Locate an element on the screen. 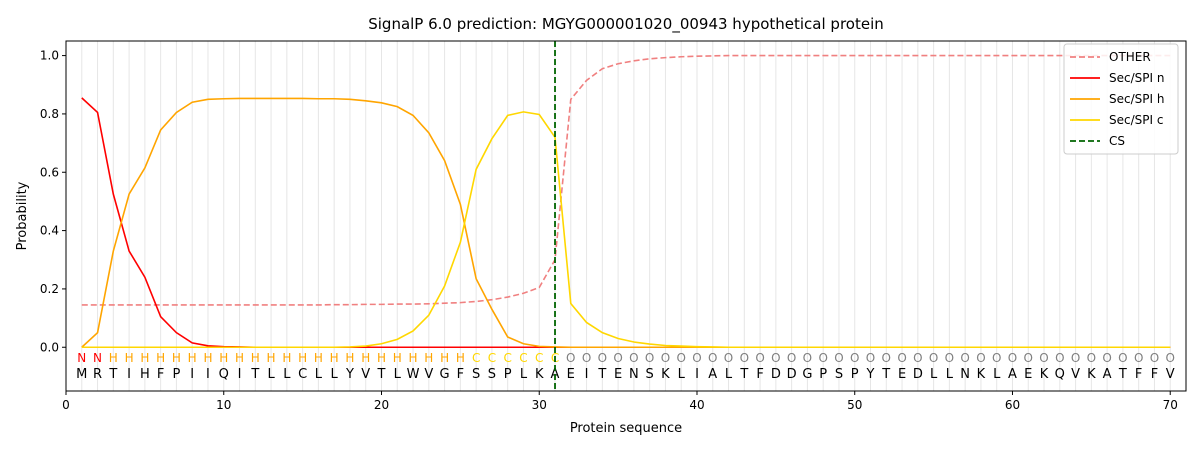  legend: OTHER Sec/SPI n Sec/SPI h Sec/SPI c CS is located at coordinates (1121, 99).